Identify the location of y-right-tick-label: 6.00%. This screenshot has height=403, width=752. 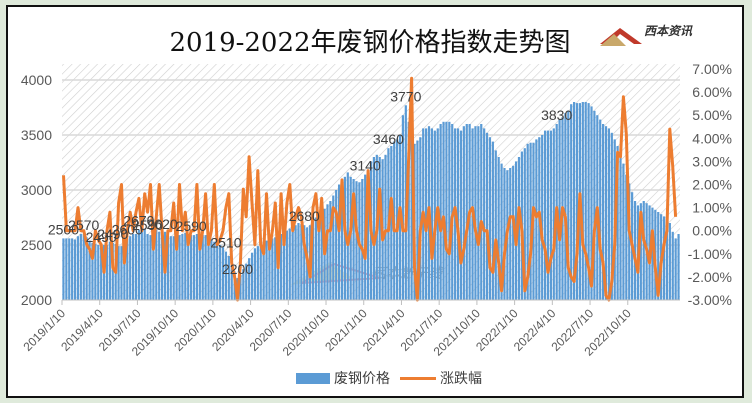
(712, 92).